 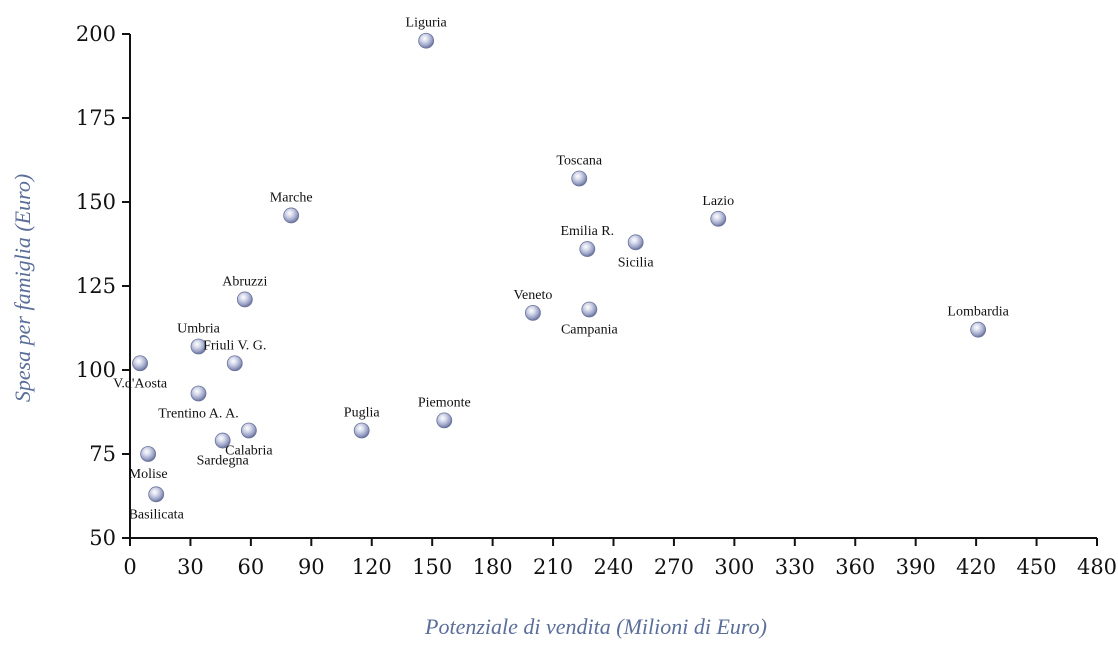 What do you see at coordinates (427, 23) in the screenshot?
I see `data-point-label: Liguria` at bounding box center [427, 23].